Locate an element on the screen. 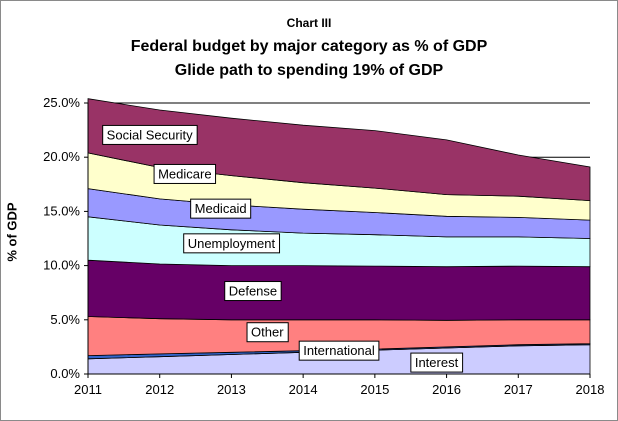 Image resolution: width=618 pixels, height=421 pixels. y-tick-label: 10.0% is located at coordinates (61, 265).